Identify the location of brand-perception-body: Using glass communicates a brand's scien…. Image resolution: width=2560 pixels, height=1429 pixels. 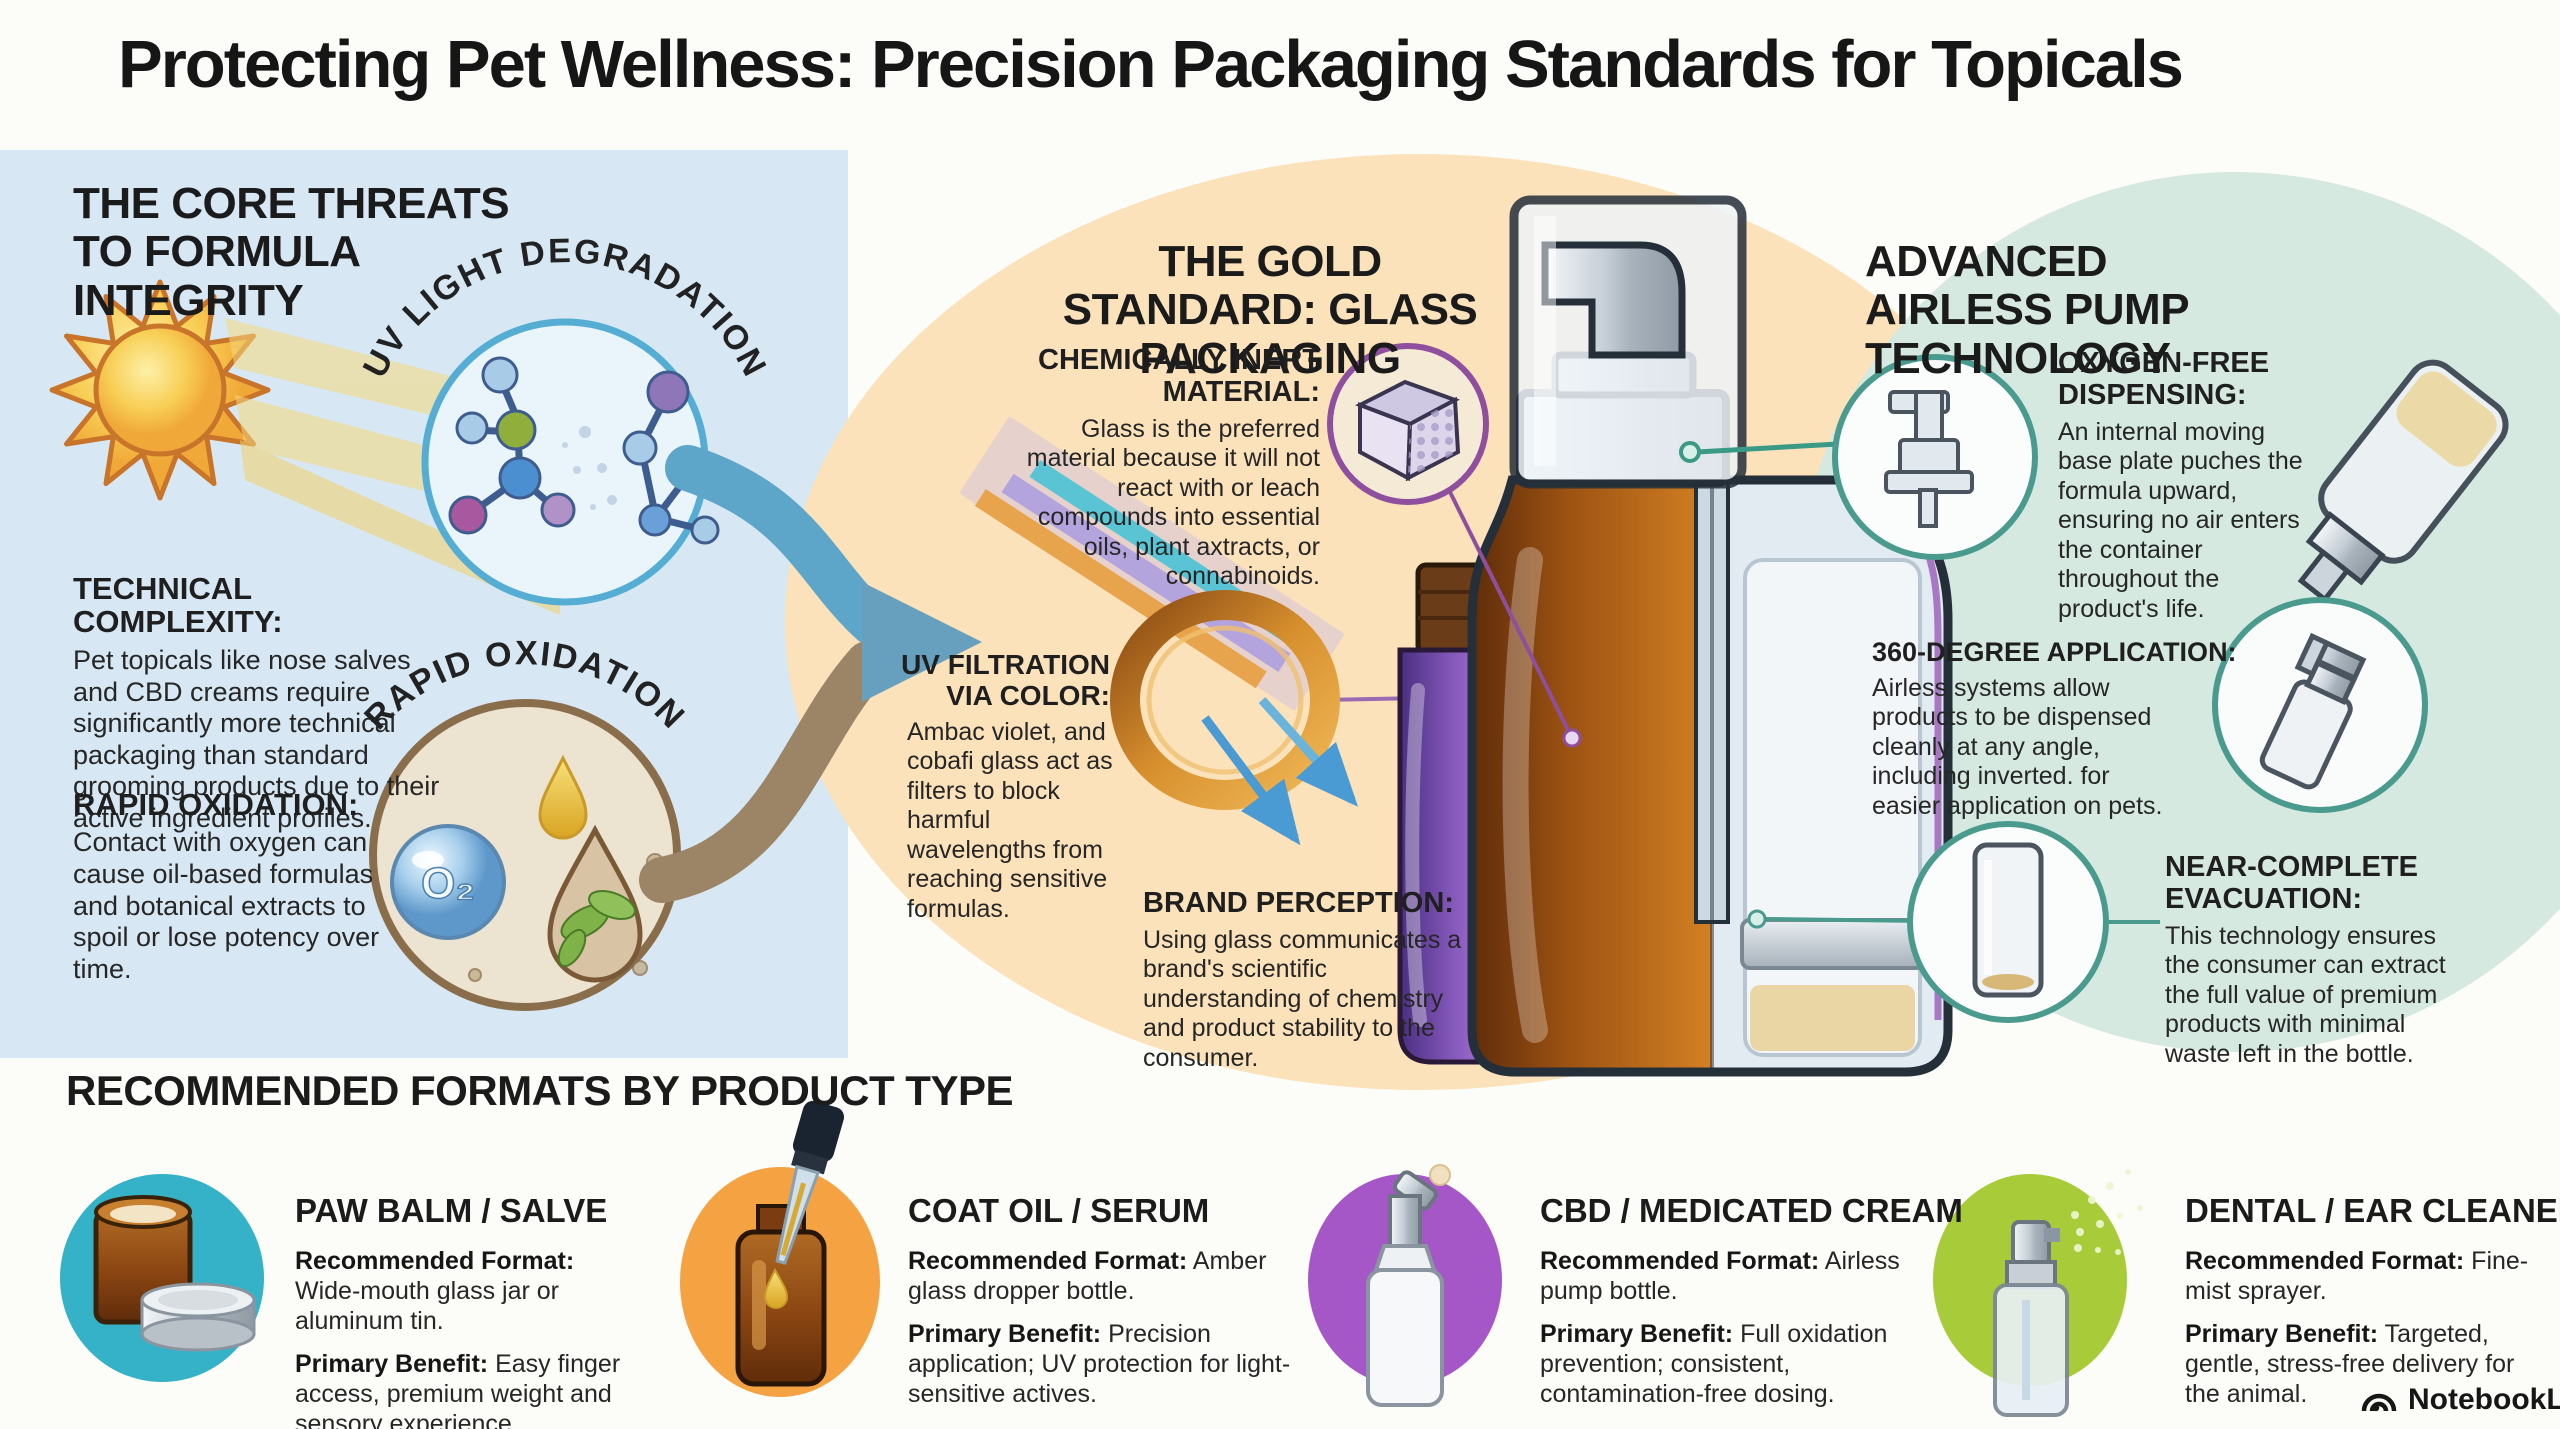
(1302, 998).